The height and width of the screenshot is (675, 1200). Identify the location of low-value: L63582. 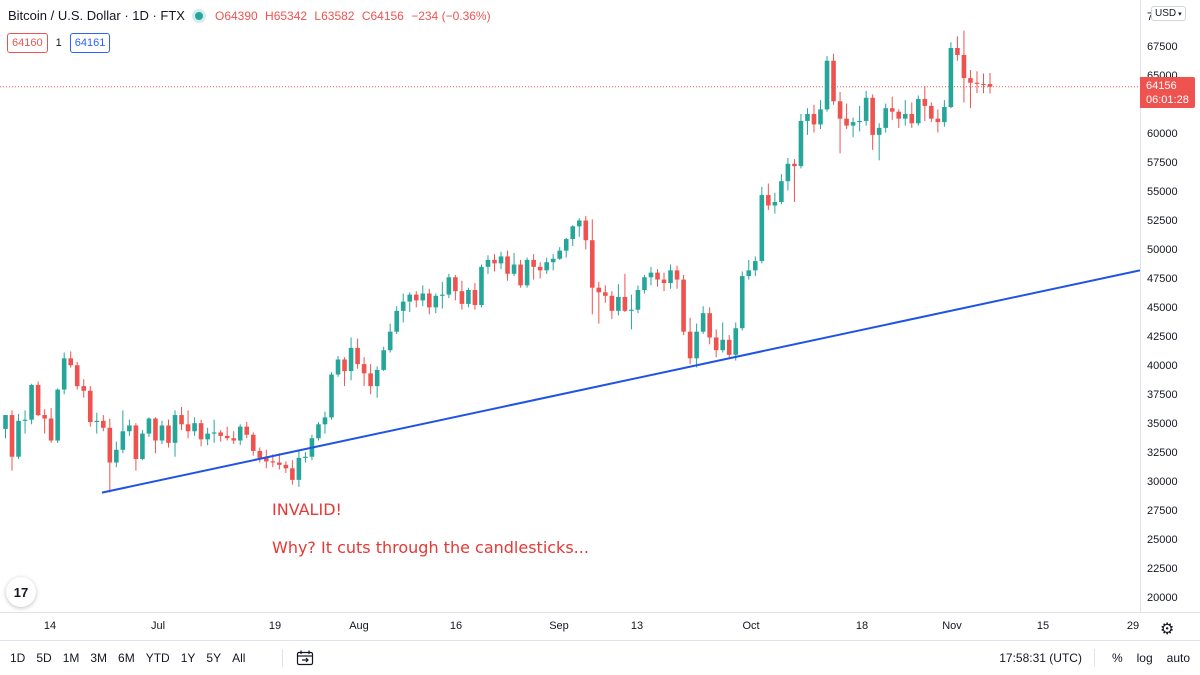
(334, 15).